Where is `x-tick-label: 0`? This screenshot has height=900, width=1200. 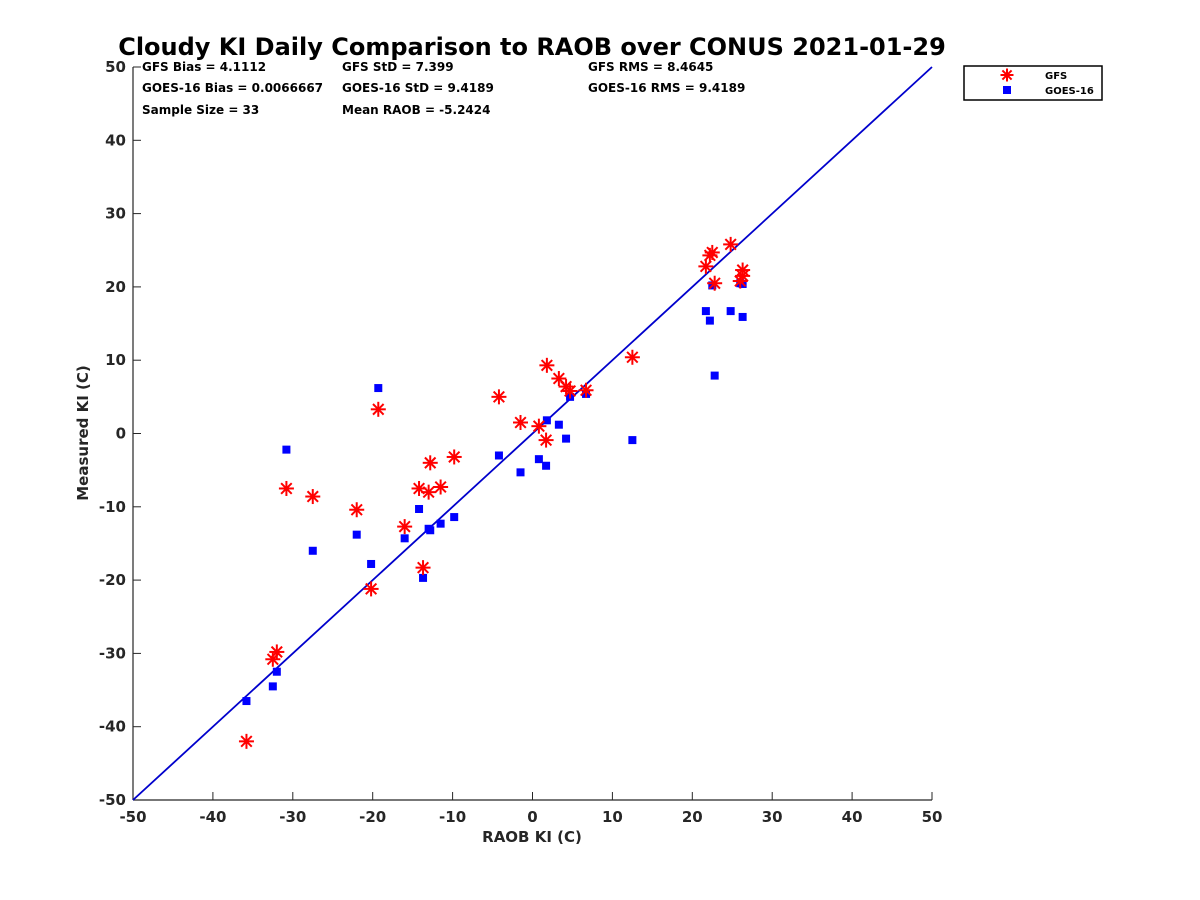 x-tick-label: 0 is located at coordinates (532, 817).